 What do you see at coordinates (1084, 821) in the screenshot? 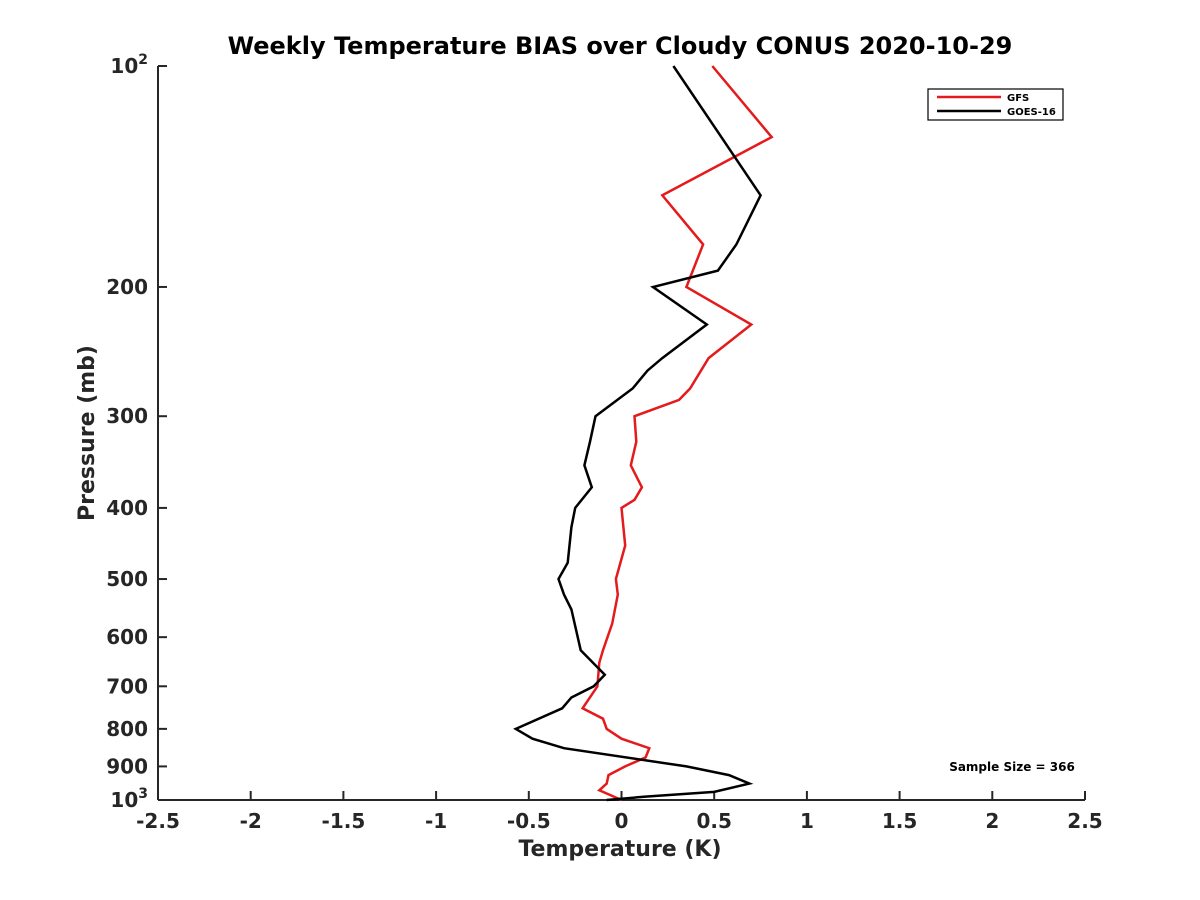
I see `x-tick-label: 2.5` at bounding box center [1084, 821].